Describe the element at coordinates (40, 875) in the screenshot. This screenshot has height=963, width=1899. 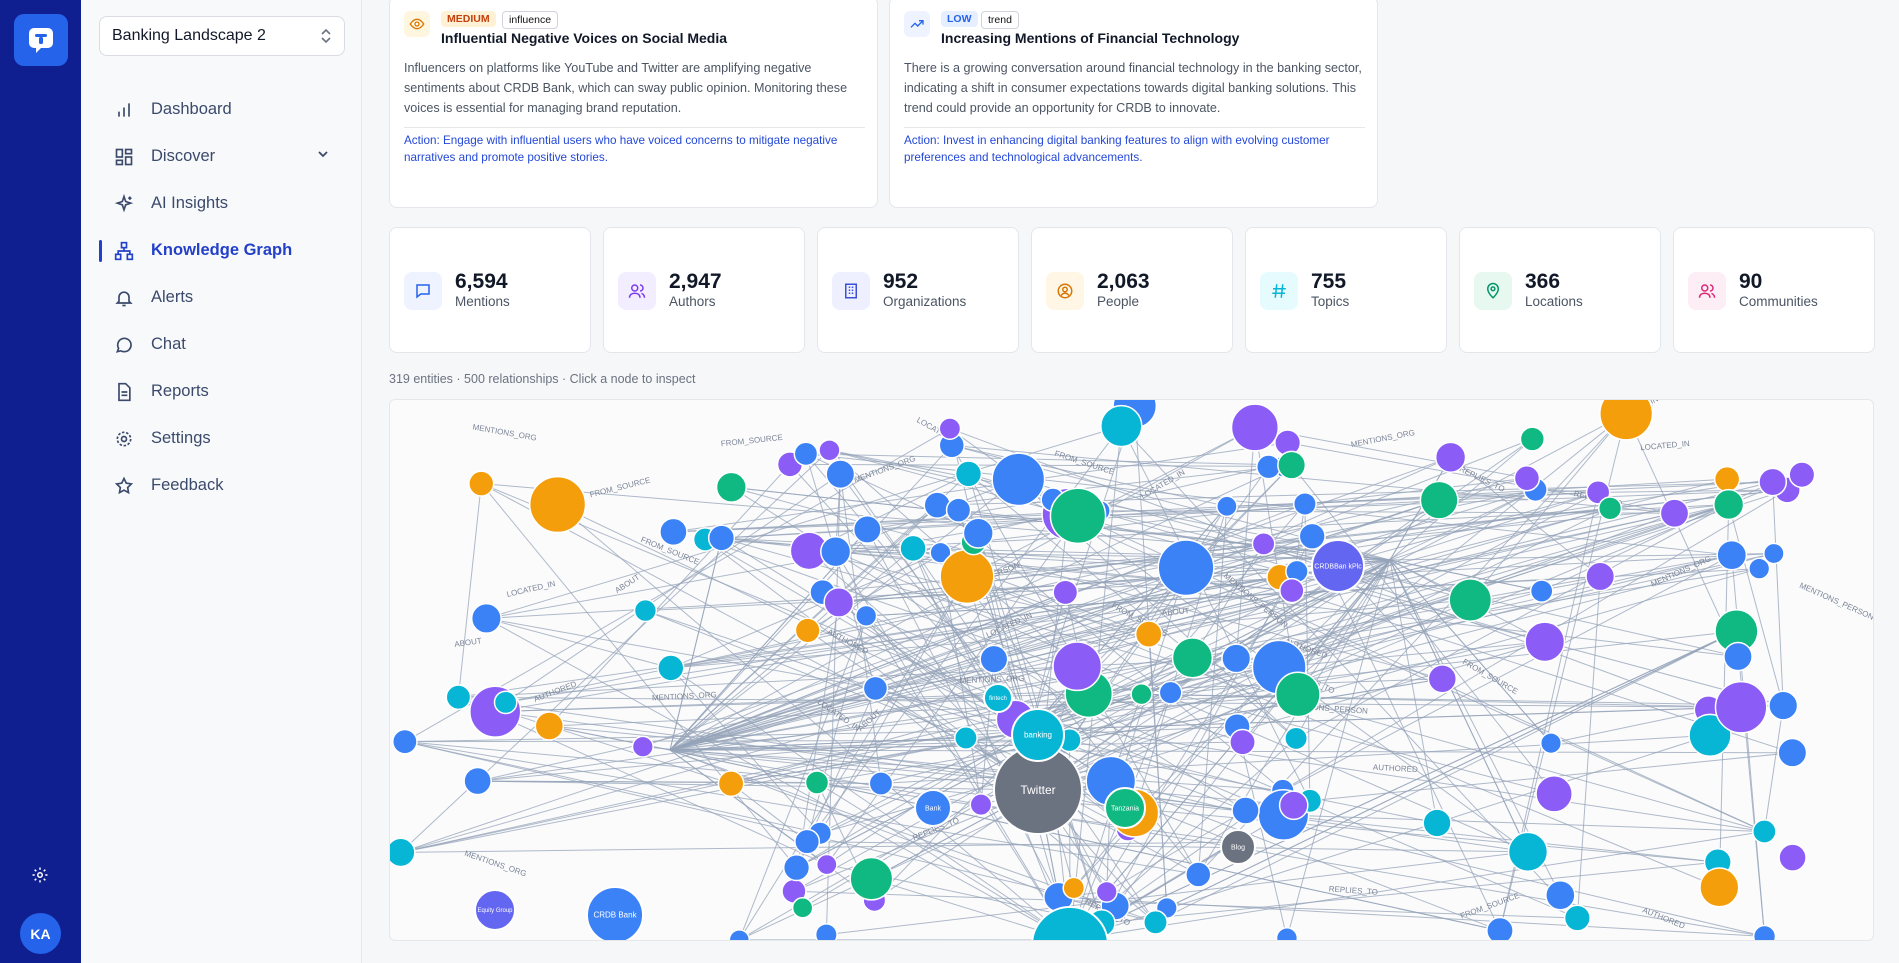
I see `rail-settings-icon` at that location.